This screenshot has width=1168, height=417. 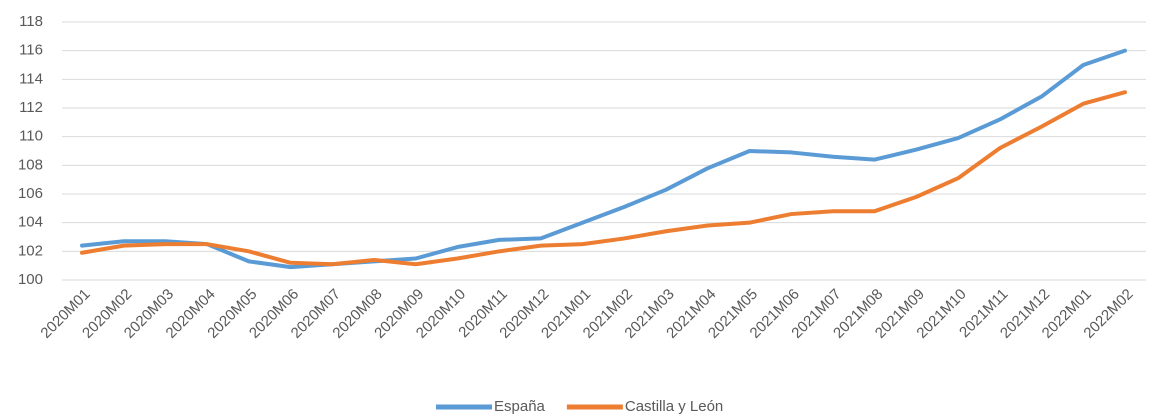 I want to click on y-tick-label: 100, so click(x=30, y=279).